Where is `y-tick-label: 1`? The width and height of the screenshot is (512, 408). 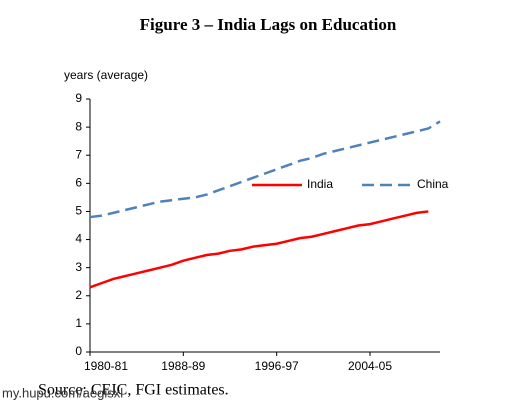
y-tick-label: 1 is located at coordinates (78, 323).